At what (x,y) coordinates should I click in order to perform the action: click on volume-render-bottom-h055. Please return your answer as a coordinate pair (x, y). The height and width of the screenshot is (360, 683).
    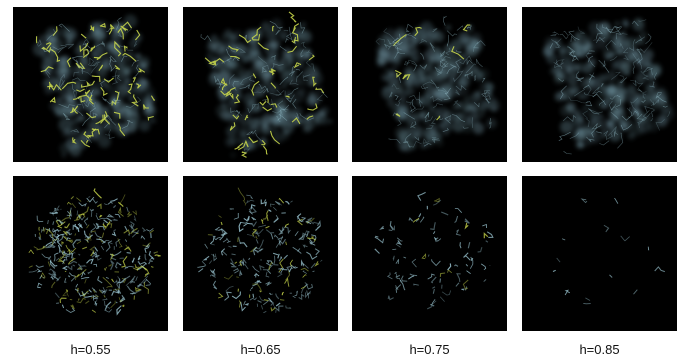
    Looking at the image, I should click on (94, 252).